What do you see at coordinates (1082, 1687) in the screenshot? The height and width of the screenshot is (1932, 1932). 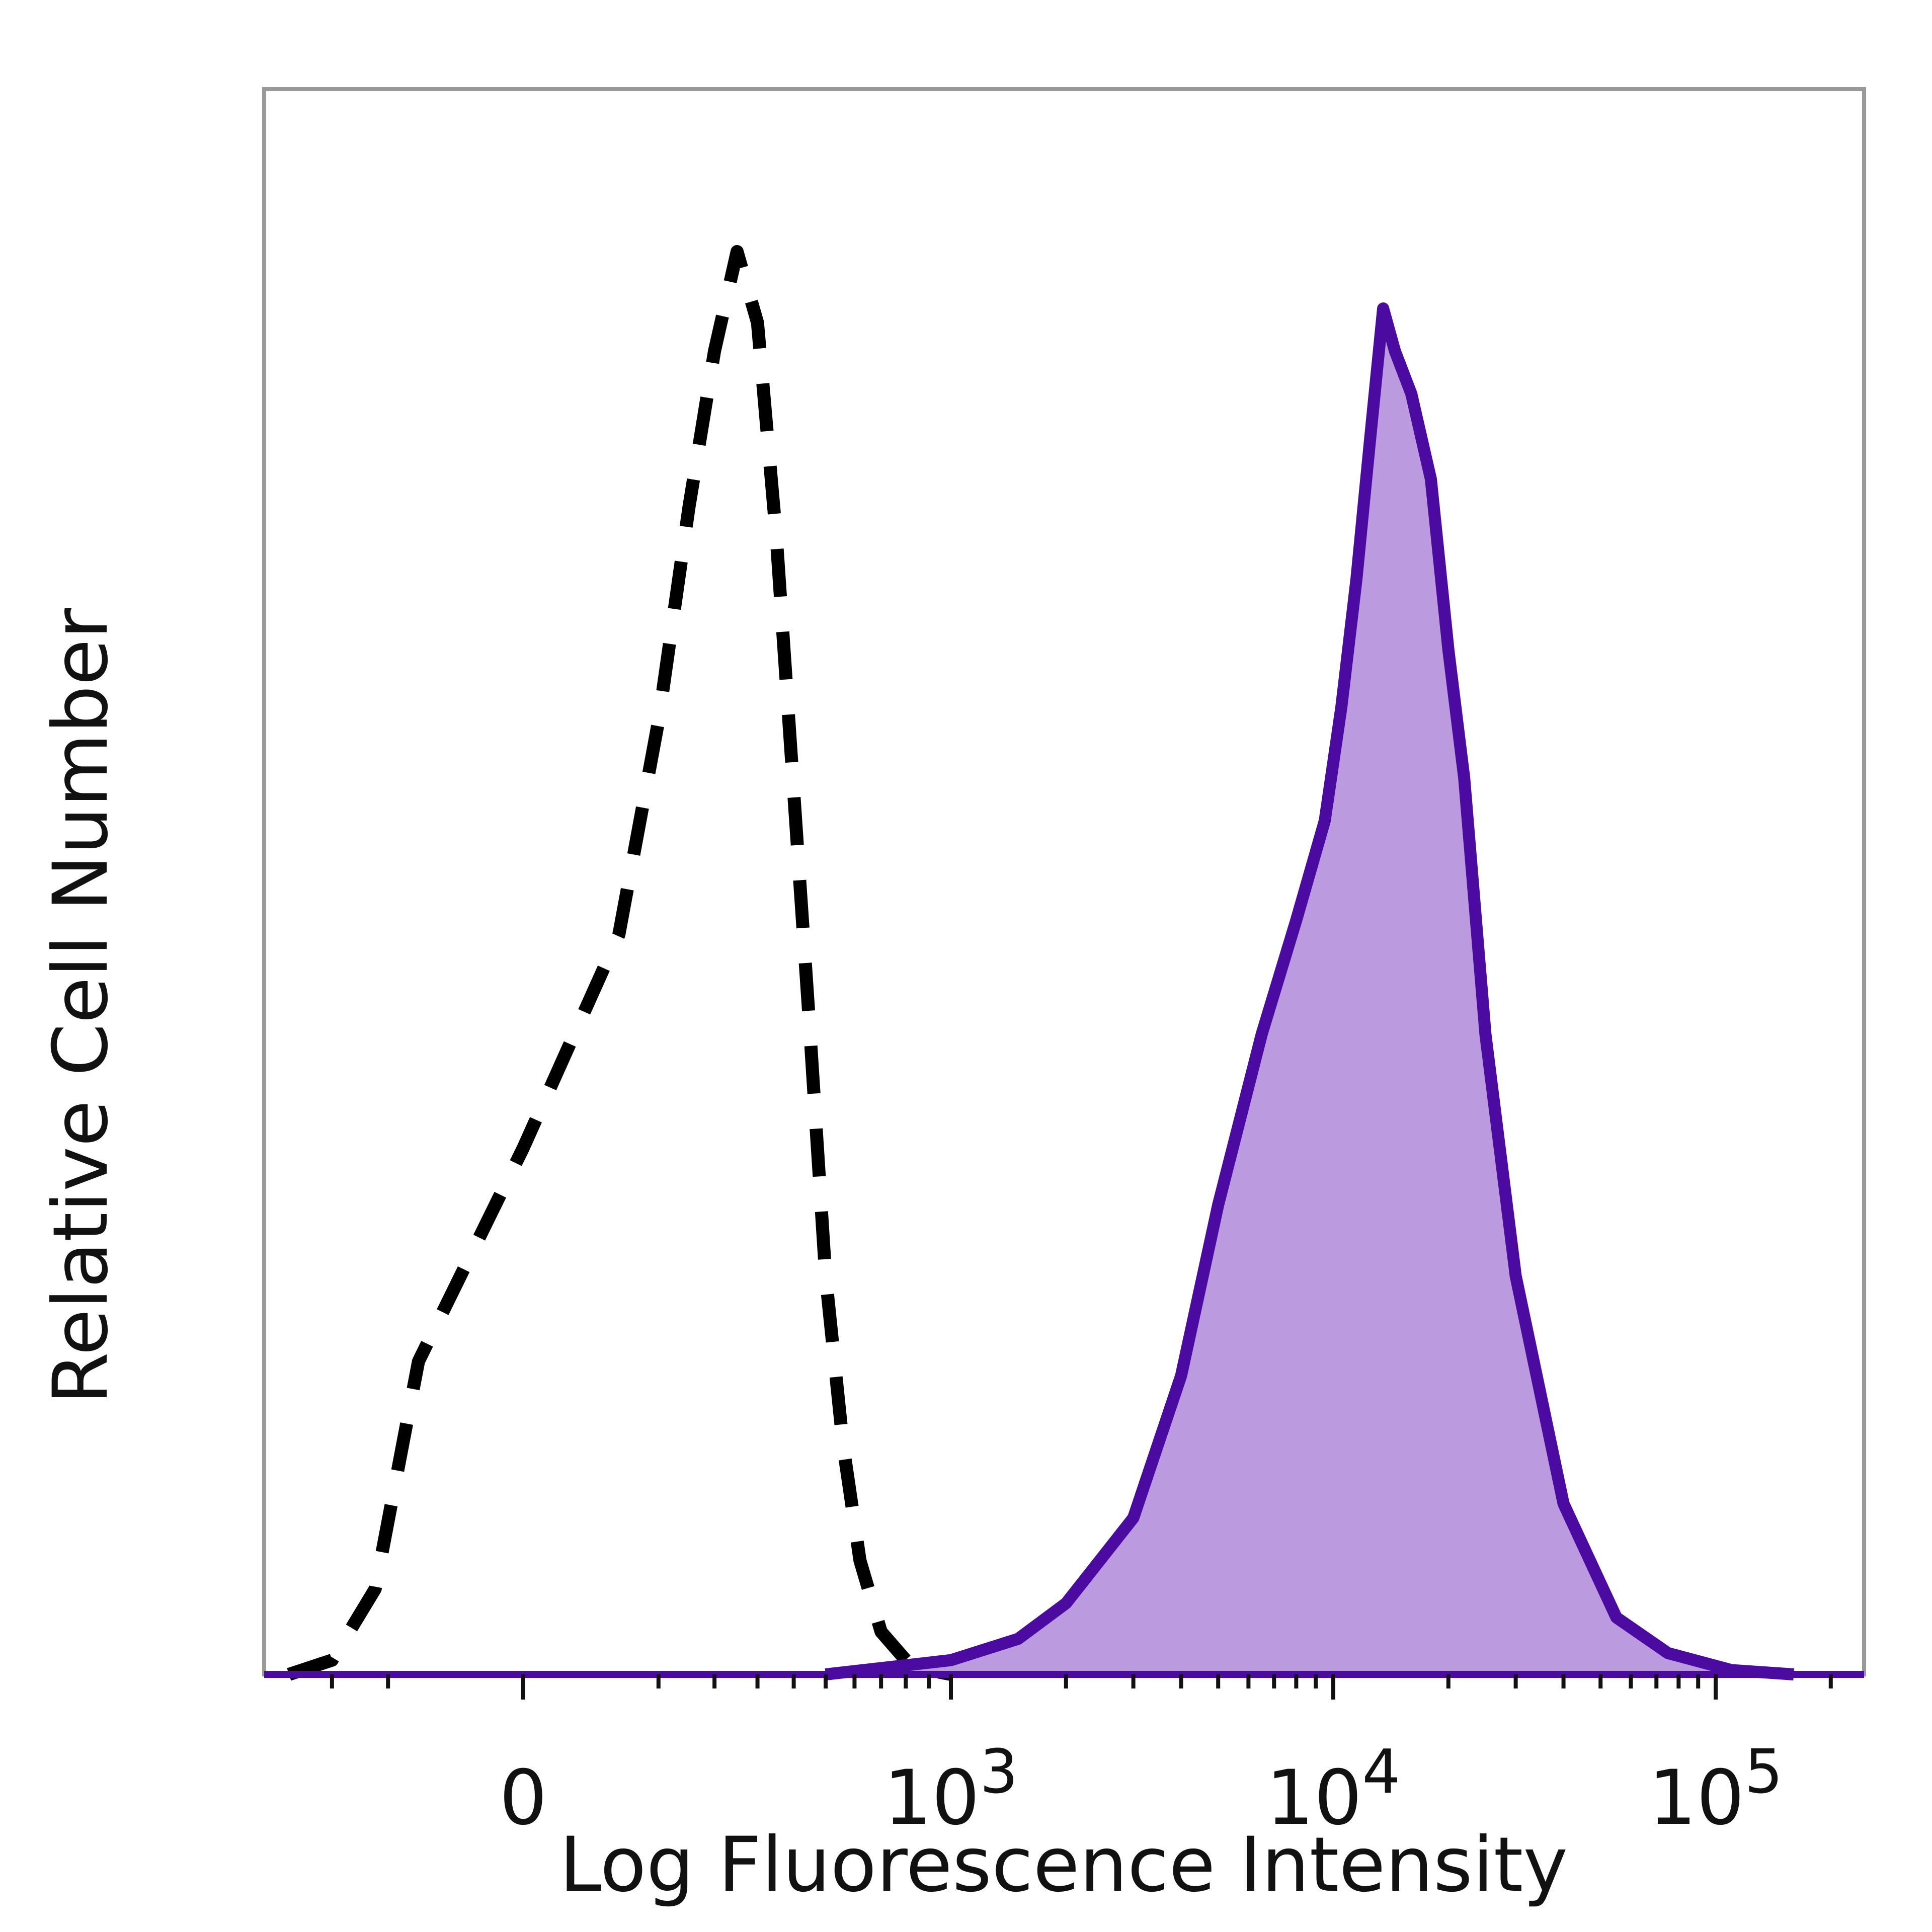 I see `x-axis-ticks` at bounding box center [1082, 1687].